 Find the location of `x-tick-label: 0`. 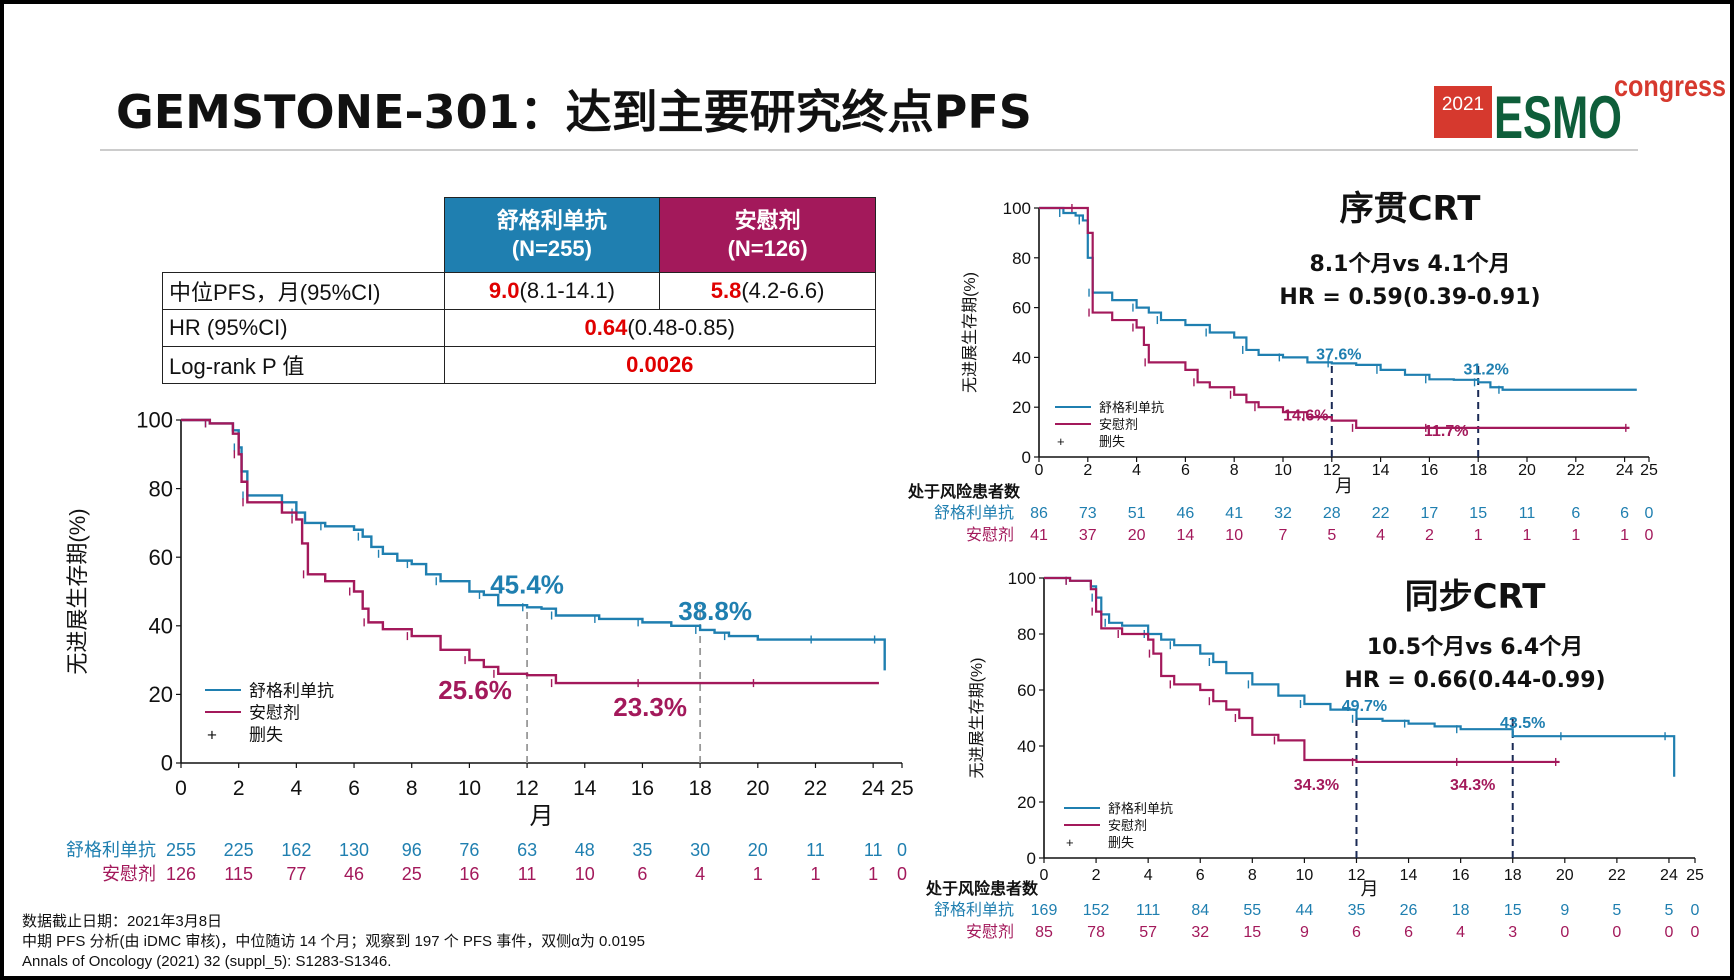

x-tick-label: 0 is located at coordinates (181, 788).